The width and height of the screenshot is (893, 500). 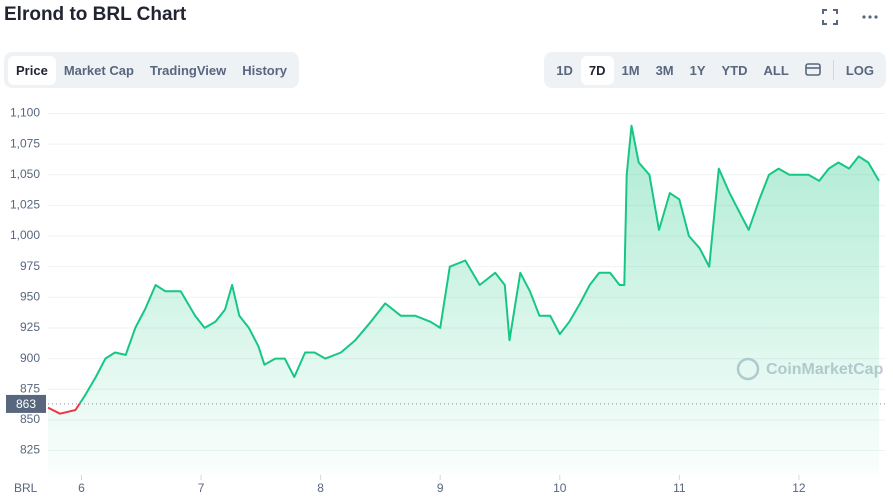 I want to click on y-tick-label: 825, so click(x=30, y=450).